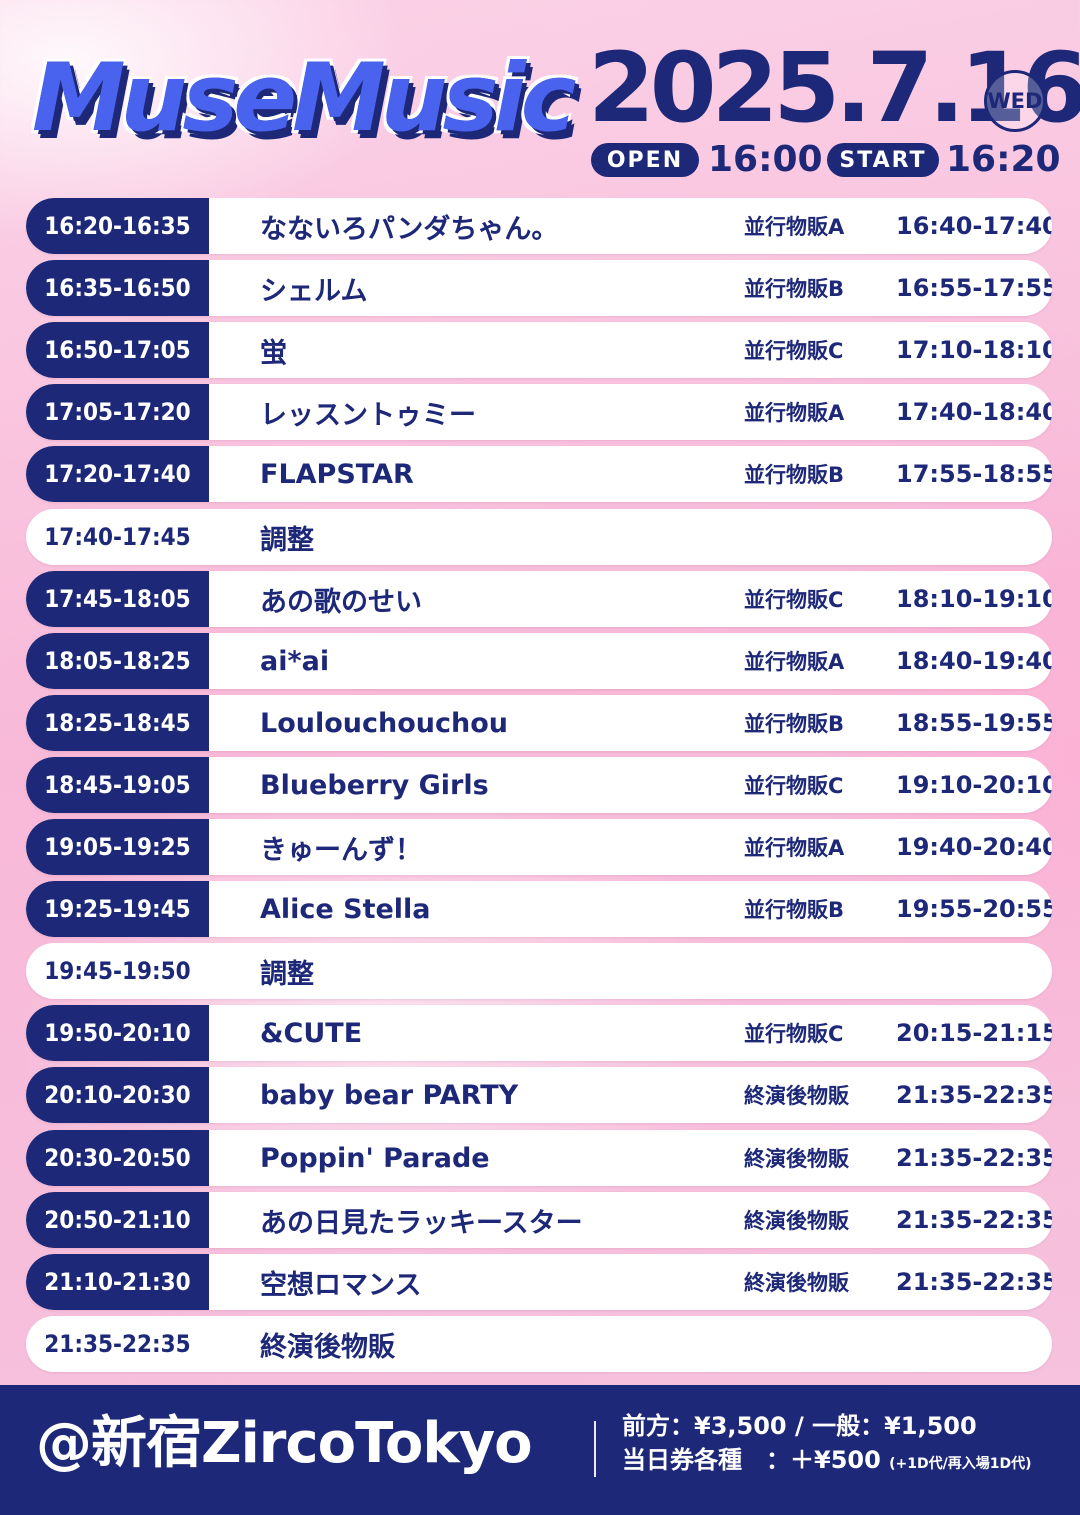  I want to click on ticket-price-door: 当日券各種 ：＋¥500 (+1D代/再入場1D代), so click(827, 1460).